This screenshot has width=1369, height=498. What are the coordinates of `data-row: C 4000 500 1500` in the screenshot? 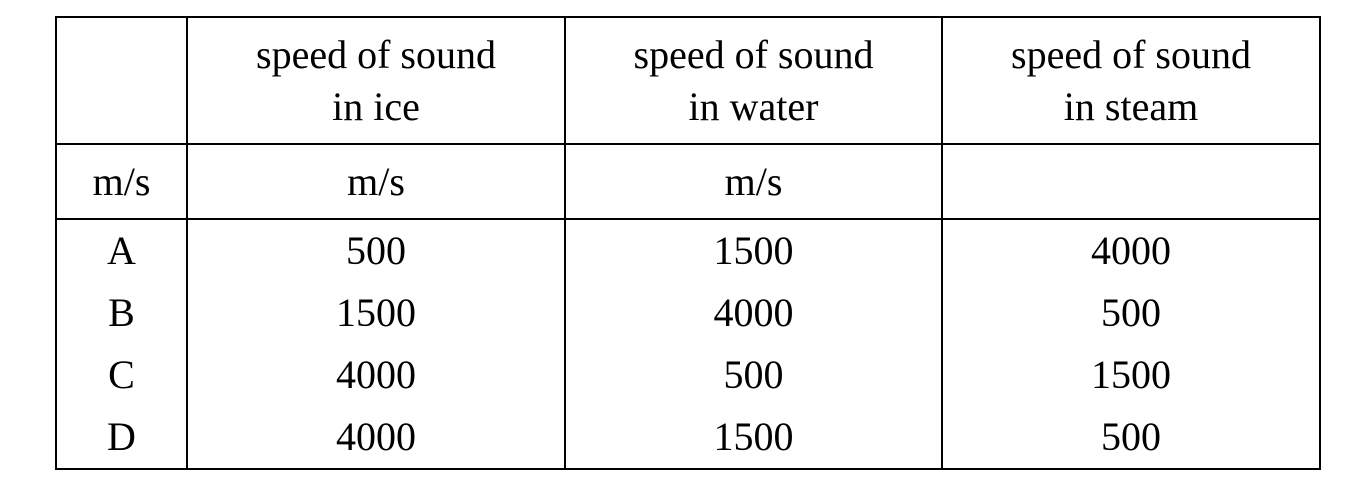 It's located at (688, 375).